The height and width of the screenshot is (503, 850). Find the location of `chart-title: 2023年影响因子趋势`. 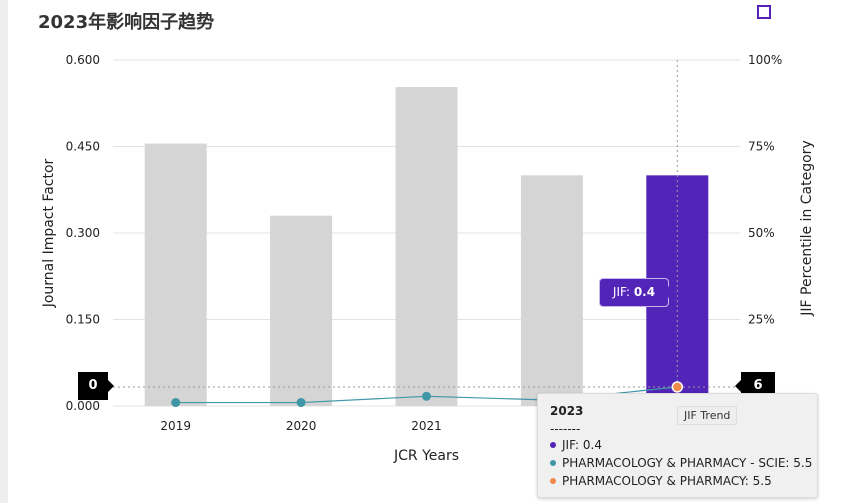

chart-title: 2023年影响因子趋势 is located at coordinates (126, 22).